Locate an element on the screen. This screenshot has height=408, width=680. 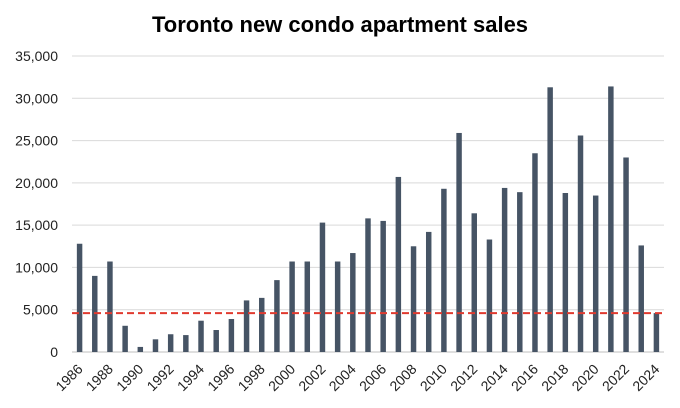
bar-2024 is located at coordinates (656, 332).